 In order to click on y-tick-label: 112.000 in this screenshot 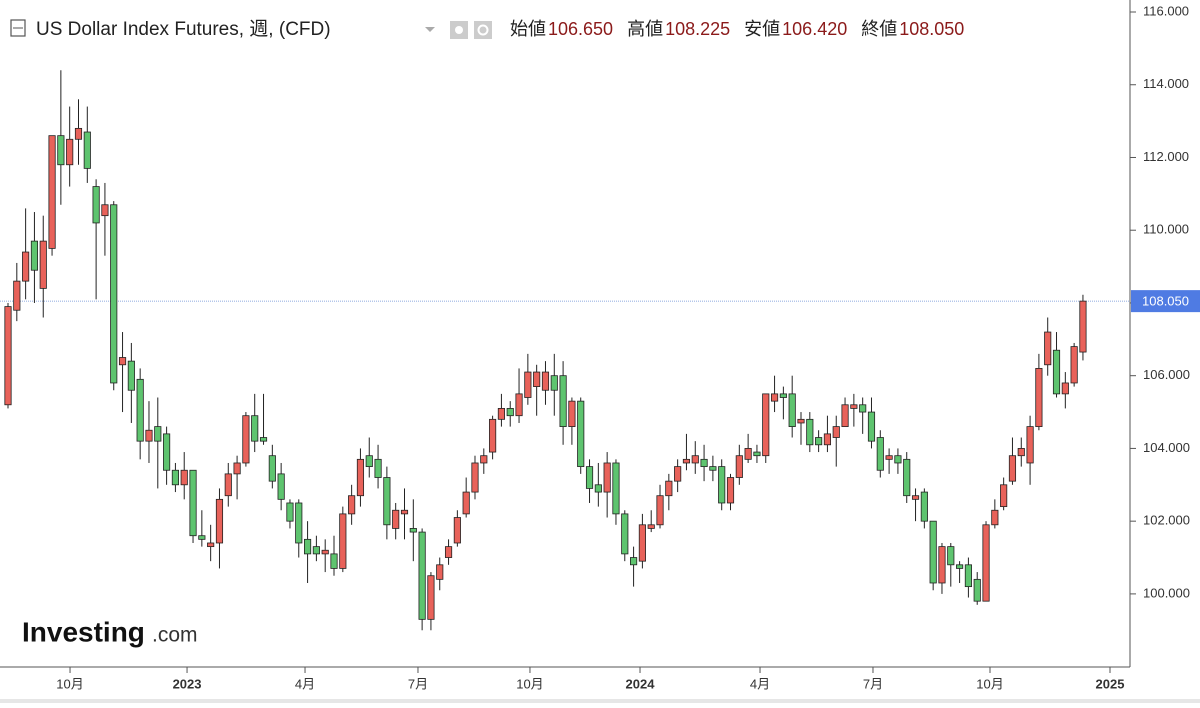, I will do `click(1166, 156)`.